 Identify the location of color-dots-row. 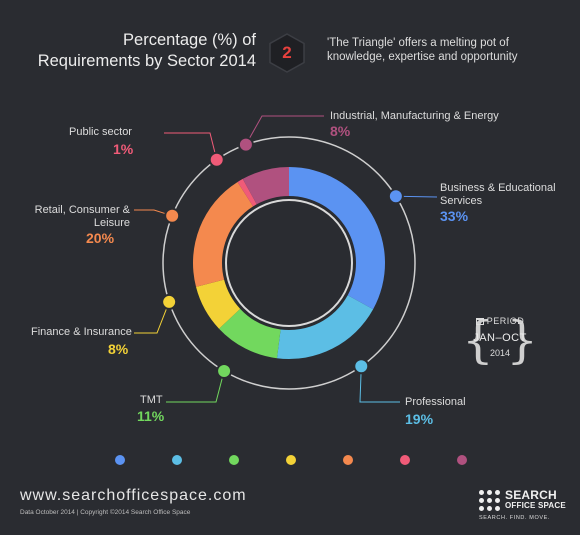
(295, 461).